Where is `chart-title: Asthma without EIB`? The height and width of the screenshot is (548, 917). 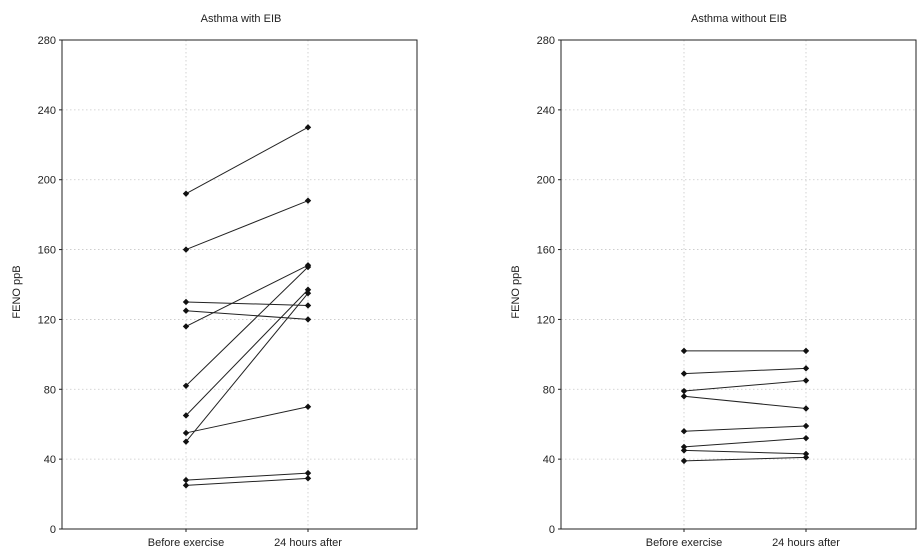 chart-title: Asthma without EIB is located at coordinates (739, 19).